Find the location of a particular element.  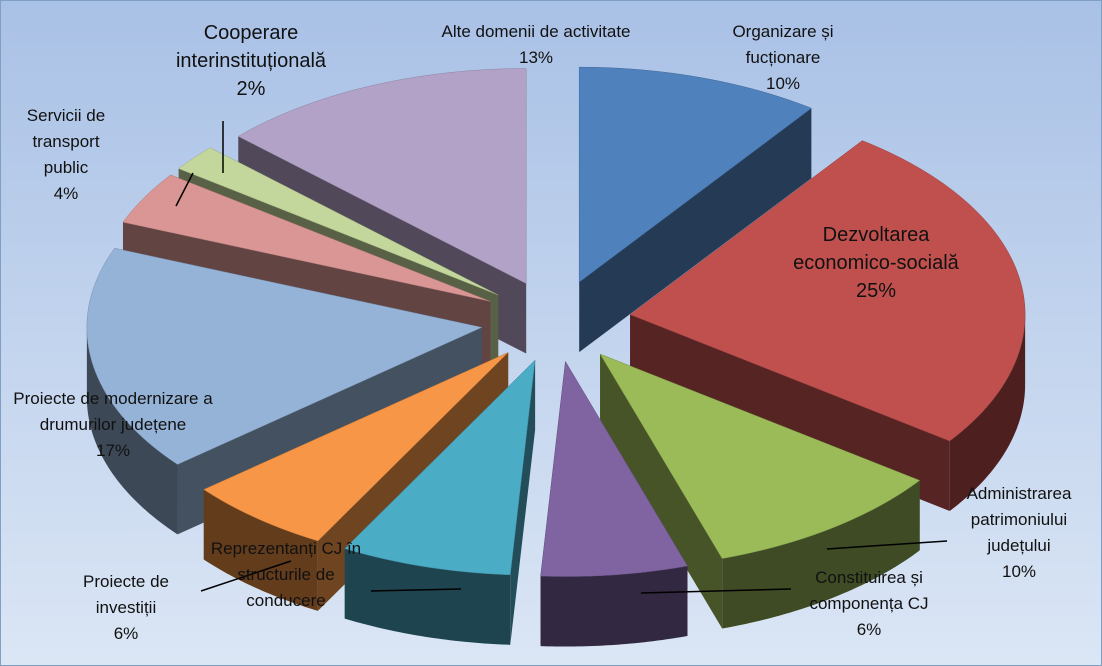

value-label: 4% is located at coordinates (66, 193).